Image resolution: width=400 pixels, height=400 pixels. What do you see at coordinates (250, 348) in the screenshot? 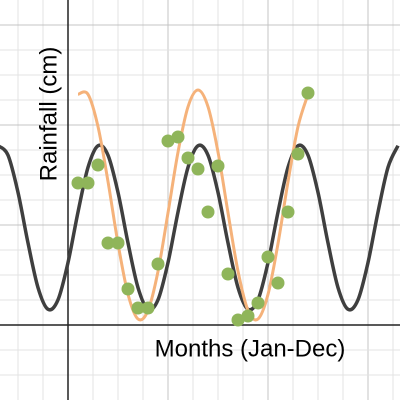
I see `x-axis-label: Months (Jan-Dec)` at bounding box center [250, 348].